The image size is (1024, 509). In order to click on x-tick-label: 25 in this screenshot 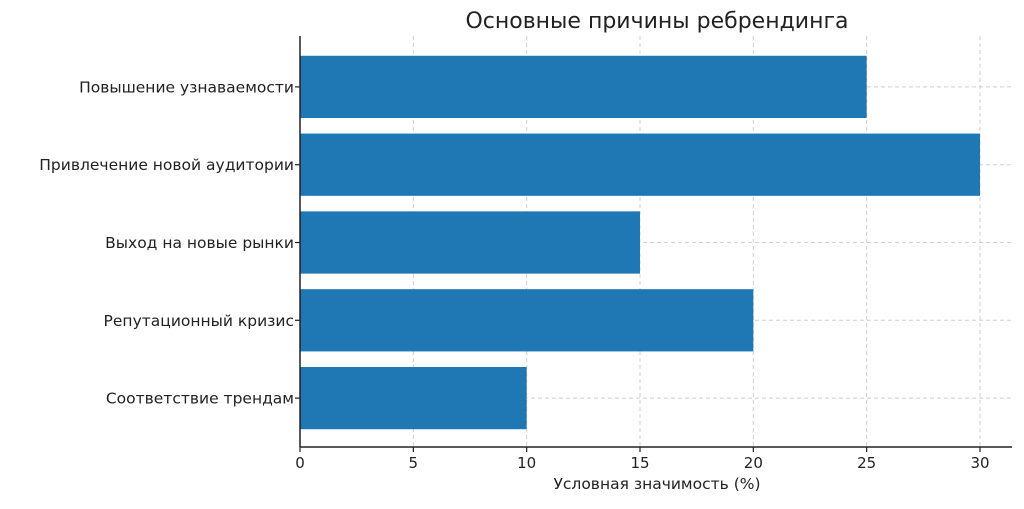, I will do `click(866, 463)`.